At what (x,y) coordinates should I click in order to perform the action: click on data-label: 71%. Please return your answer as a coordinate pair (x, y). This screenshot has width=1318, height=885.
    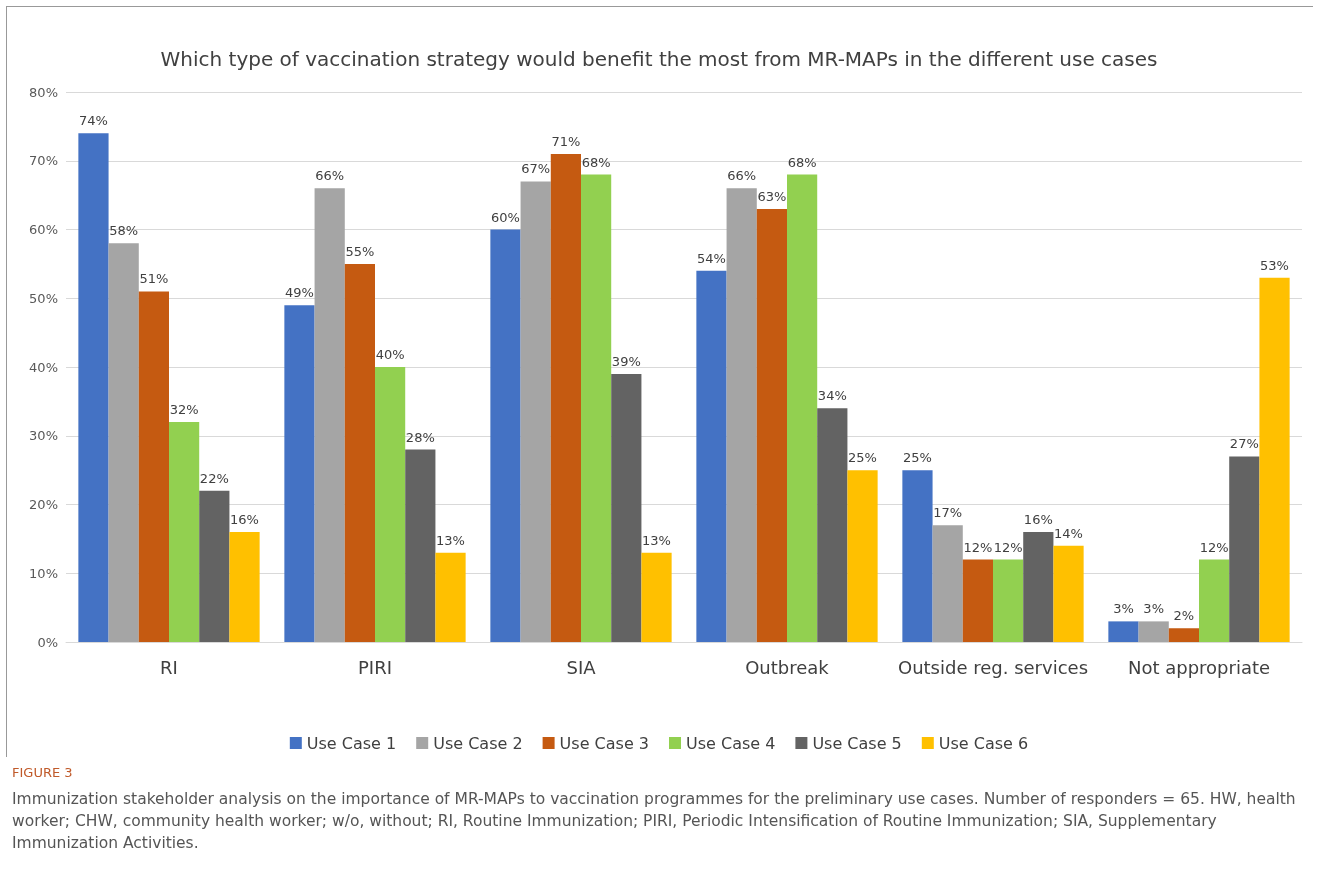
    Looking at the image, I should click on (566, 141).